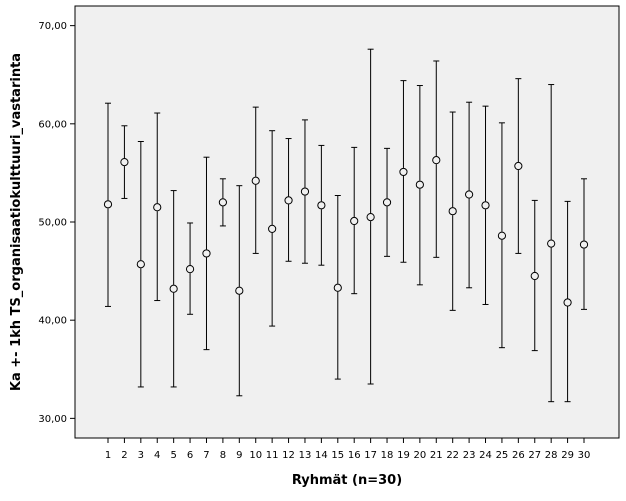  What do you see at coordinates (321, 455) in the screenshot?
I see `x-tick-label: 14` at bounding box center [321, 455].